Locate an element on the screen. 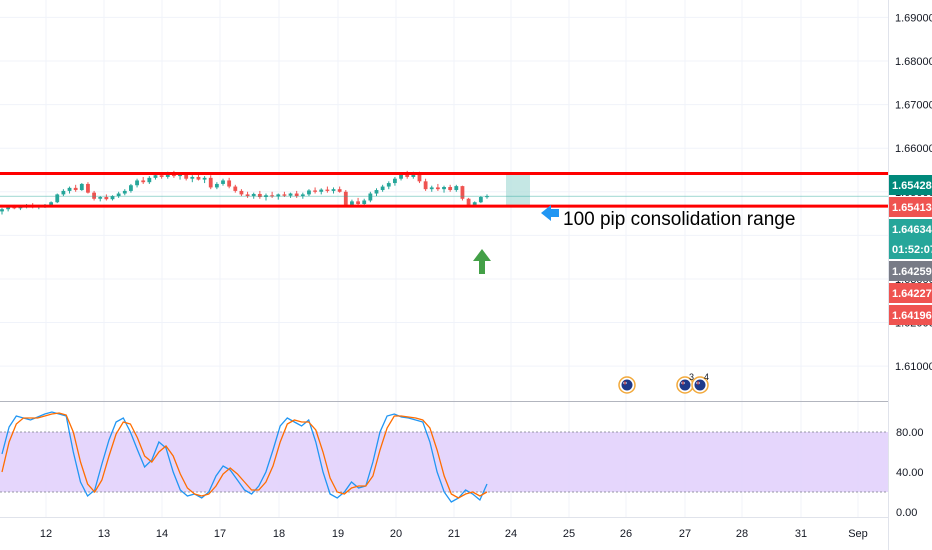 The width and height of the screenshot is (932, 550). price-tag: 1.64634 is located at coordinates (910, 229).